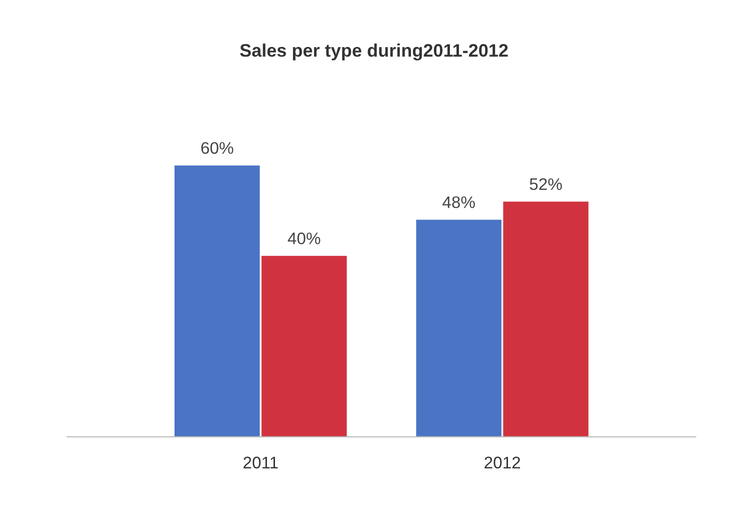  Describe the element at coordinates (217, 148) in the screenshot. I see `data-label: 60%` at that location.